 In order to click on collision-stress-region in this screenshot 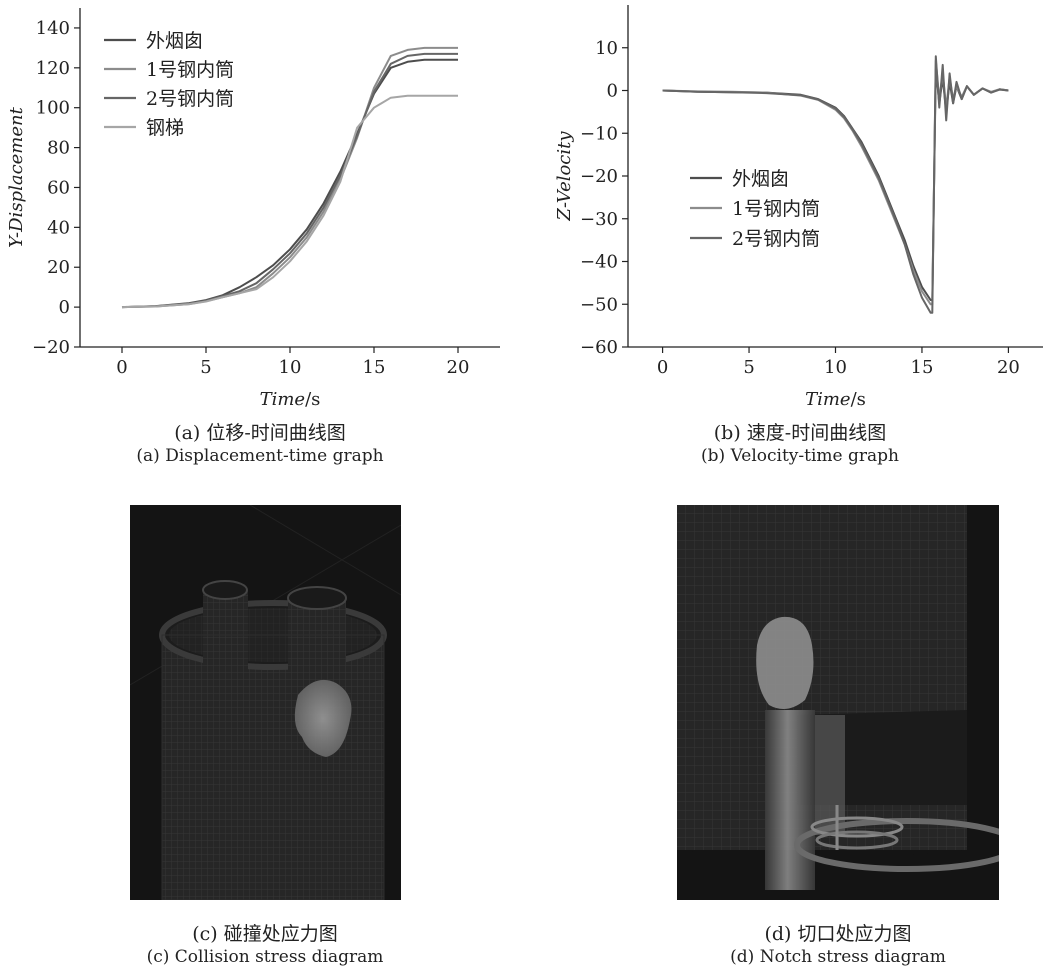, I will do `click(323, 718)`.